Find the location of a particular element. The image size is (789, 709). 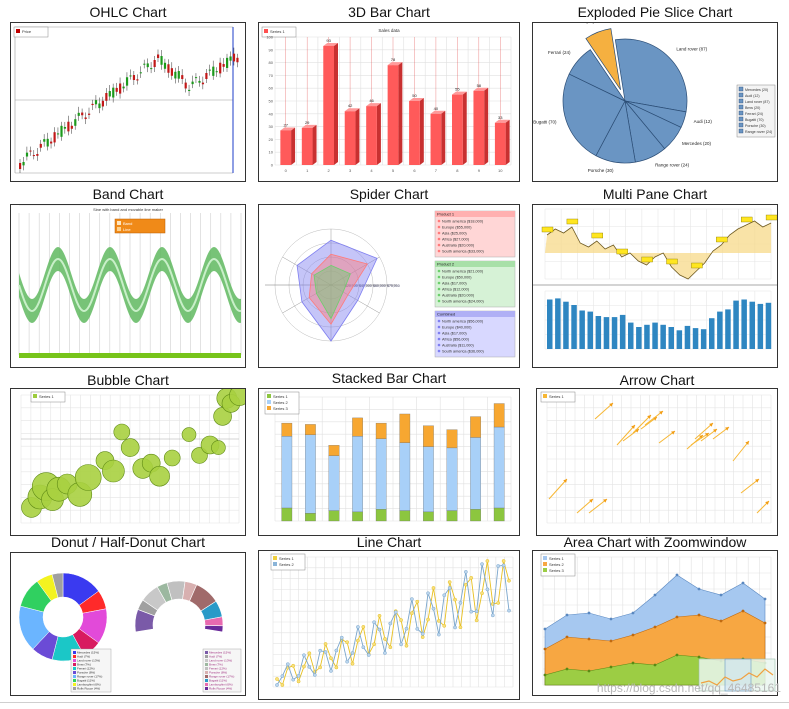

legend-label: Bmw (7%) is located at coordinates (84, 665).